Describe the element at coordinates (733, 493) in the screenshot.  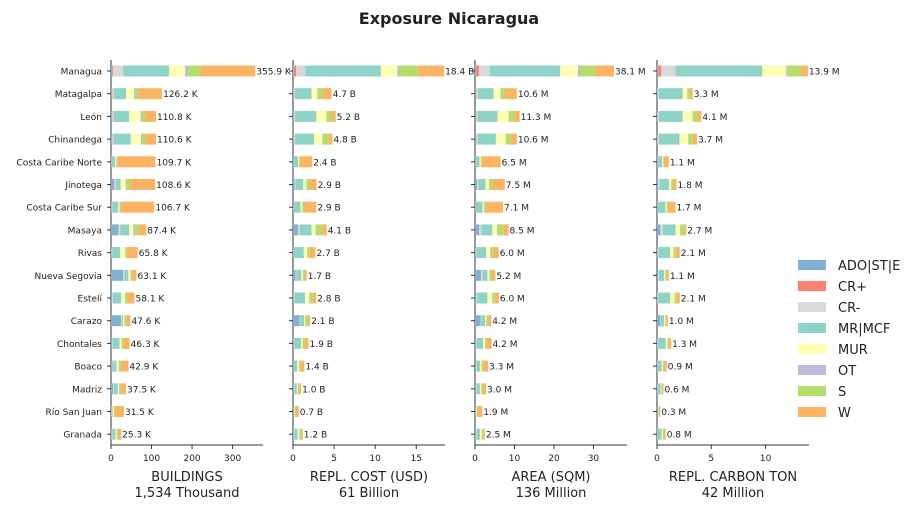
I see `x-axis-subtitle: 42 Million` at that location.